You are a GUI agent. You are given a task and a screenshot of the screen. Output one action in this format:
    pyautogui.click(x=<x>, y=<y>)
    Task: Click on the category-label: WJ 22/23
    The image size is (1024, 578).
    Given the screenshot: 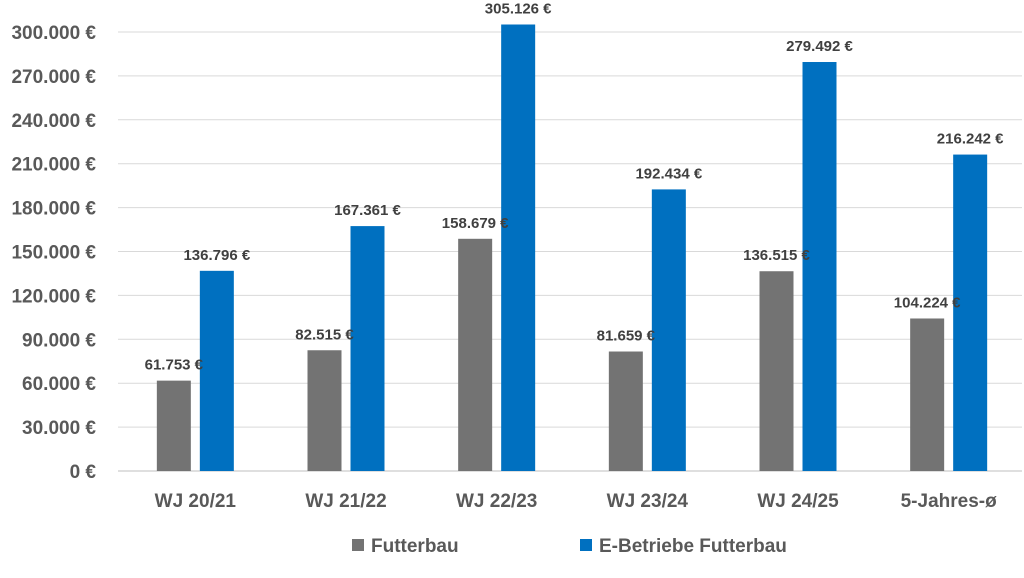 What is the action you would take?
    pyautogui.click(x=496, y=501)
    